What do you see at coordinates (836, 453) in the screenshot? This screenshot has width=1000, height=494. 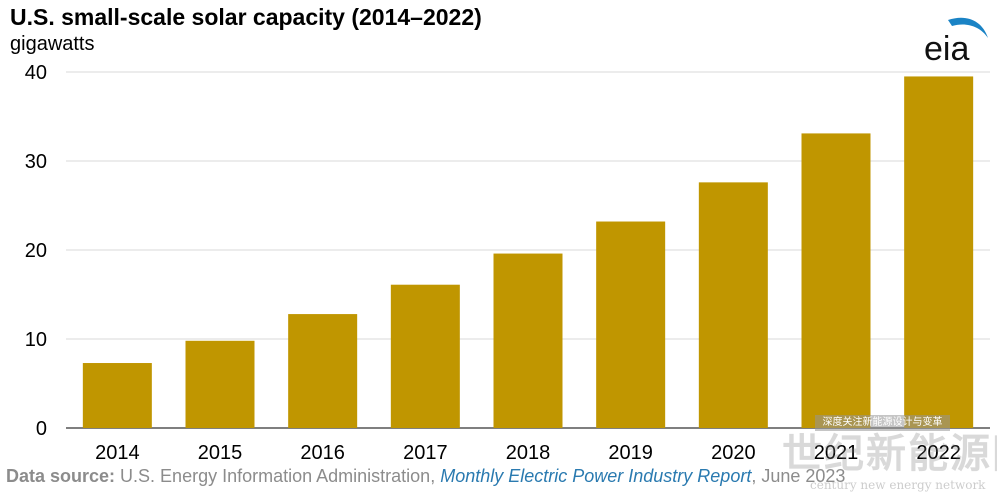 I see `x-tick-label: 2021` at bounding box center [836, 453].